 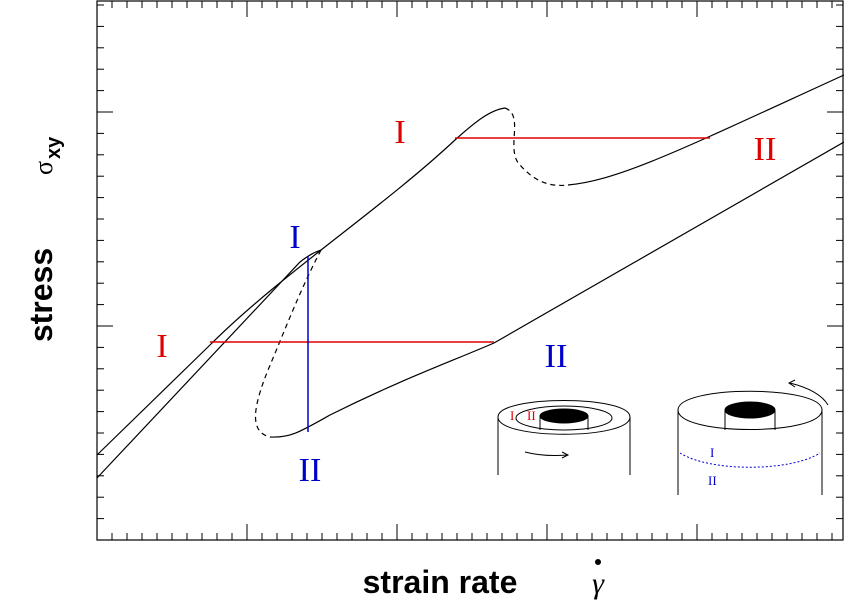 I want to click on y-axis-label: stress, so click(x=41, y=295).